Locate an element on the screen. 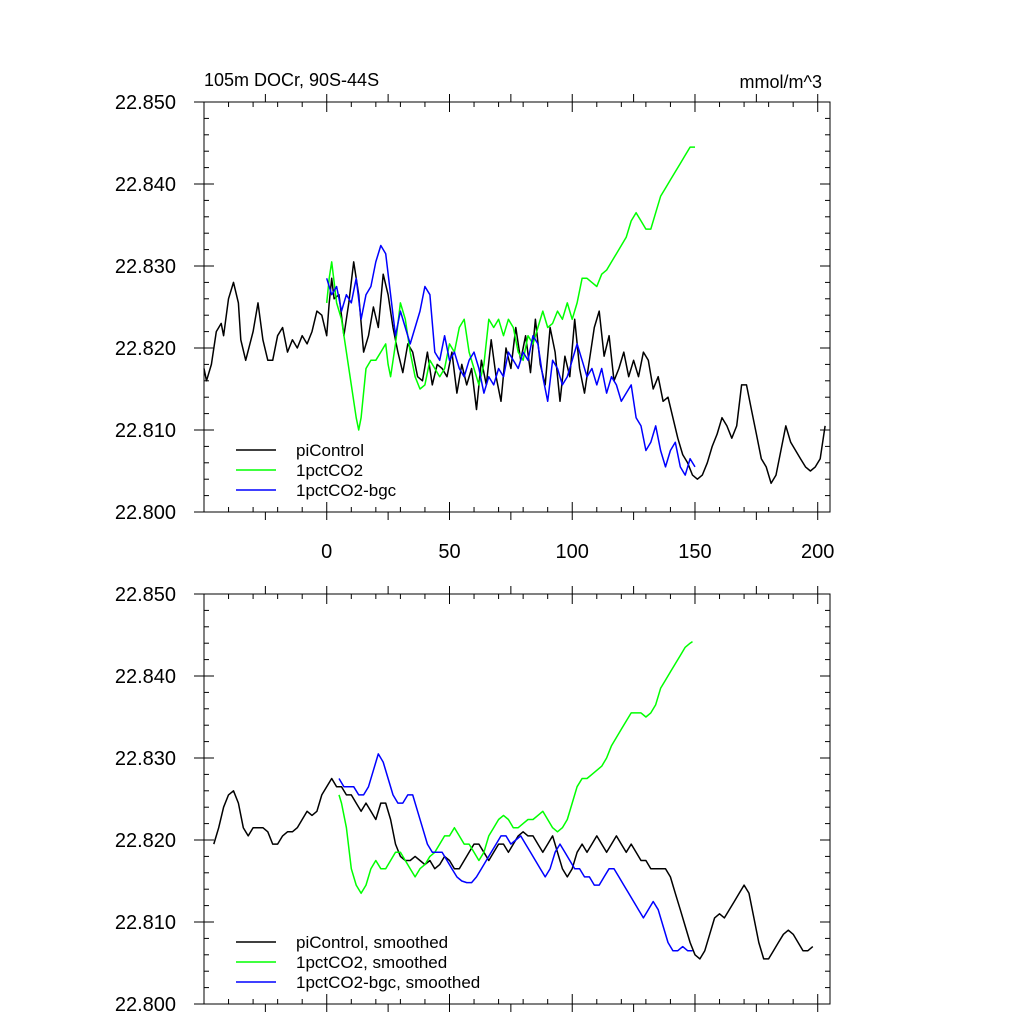 The height and width of the screenshot is (1024, 1024). x-tick-label: 0 is located at coordinates (326, 552).